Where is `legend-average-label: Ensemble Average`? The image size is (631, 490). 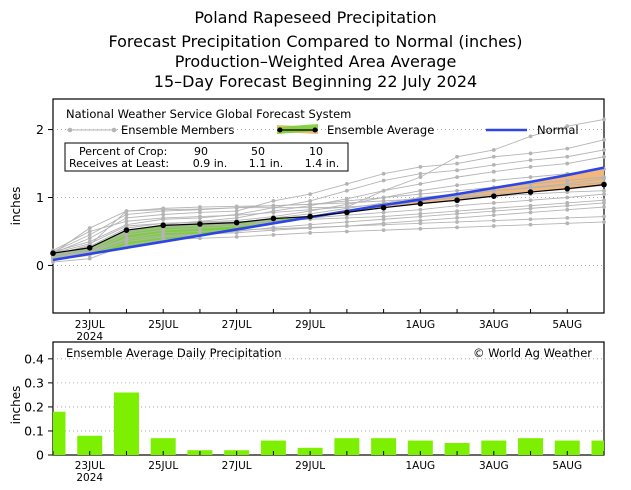
legend-average-label: Ensemble Average is located at coordinates (380, 130).